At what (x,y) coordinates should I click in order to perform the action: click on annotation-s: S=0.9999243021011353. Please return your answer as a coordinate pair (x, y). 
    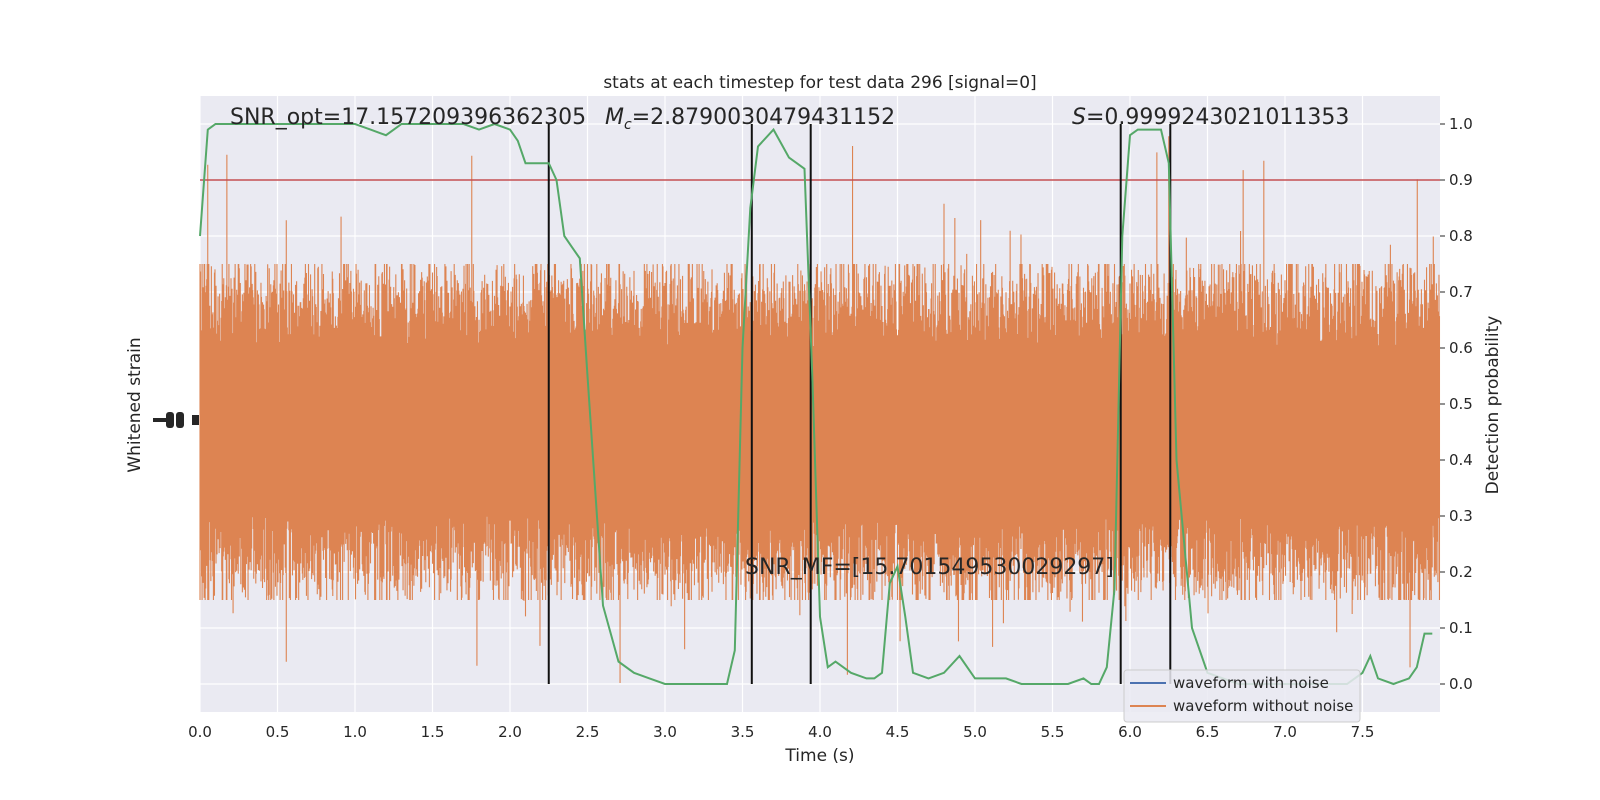
    Looking at the image, I should click on (1210, 117).